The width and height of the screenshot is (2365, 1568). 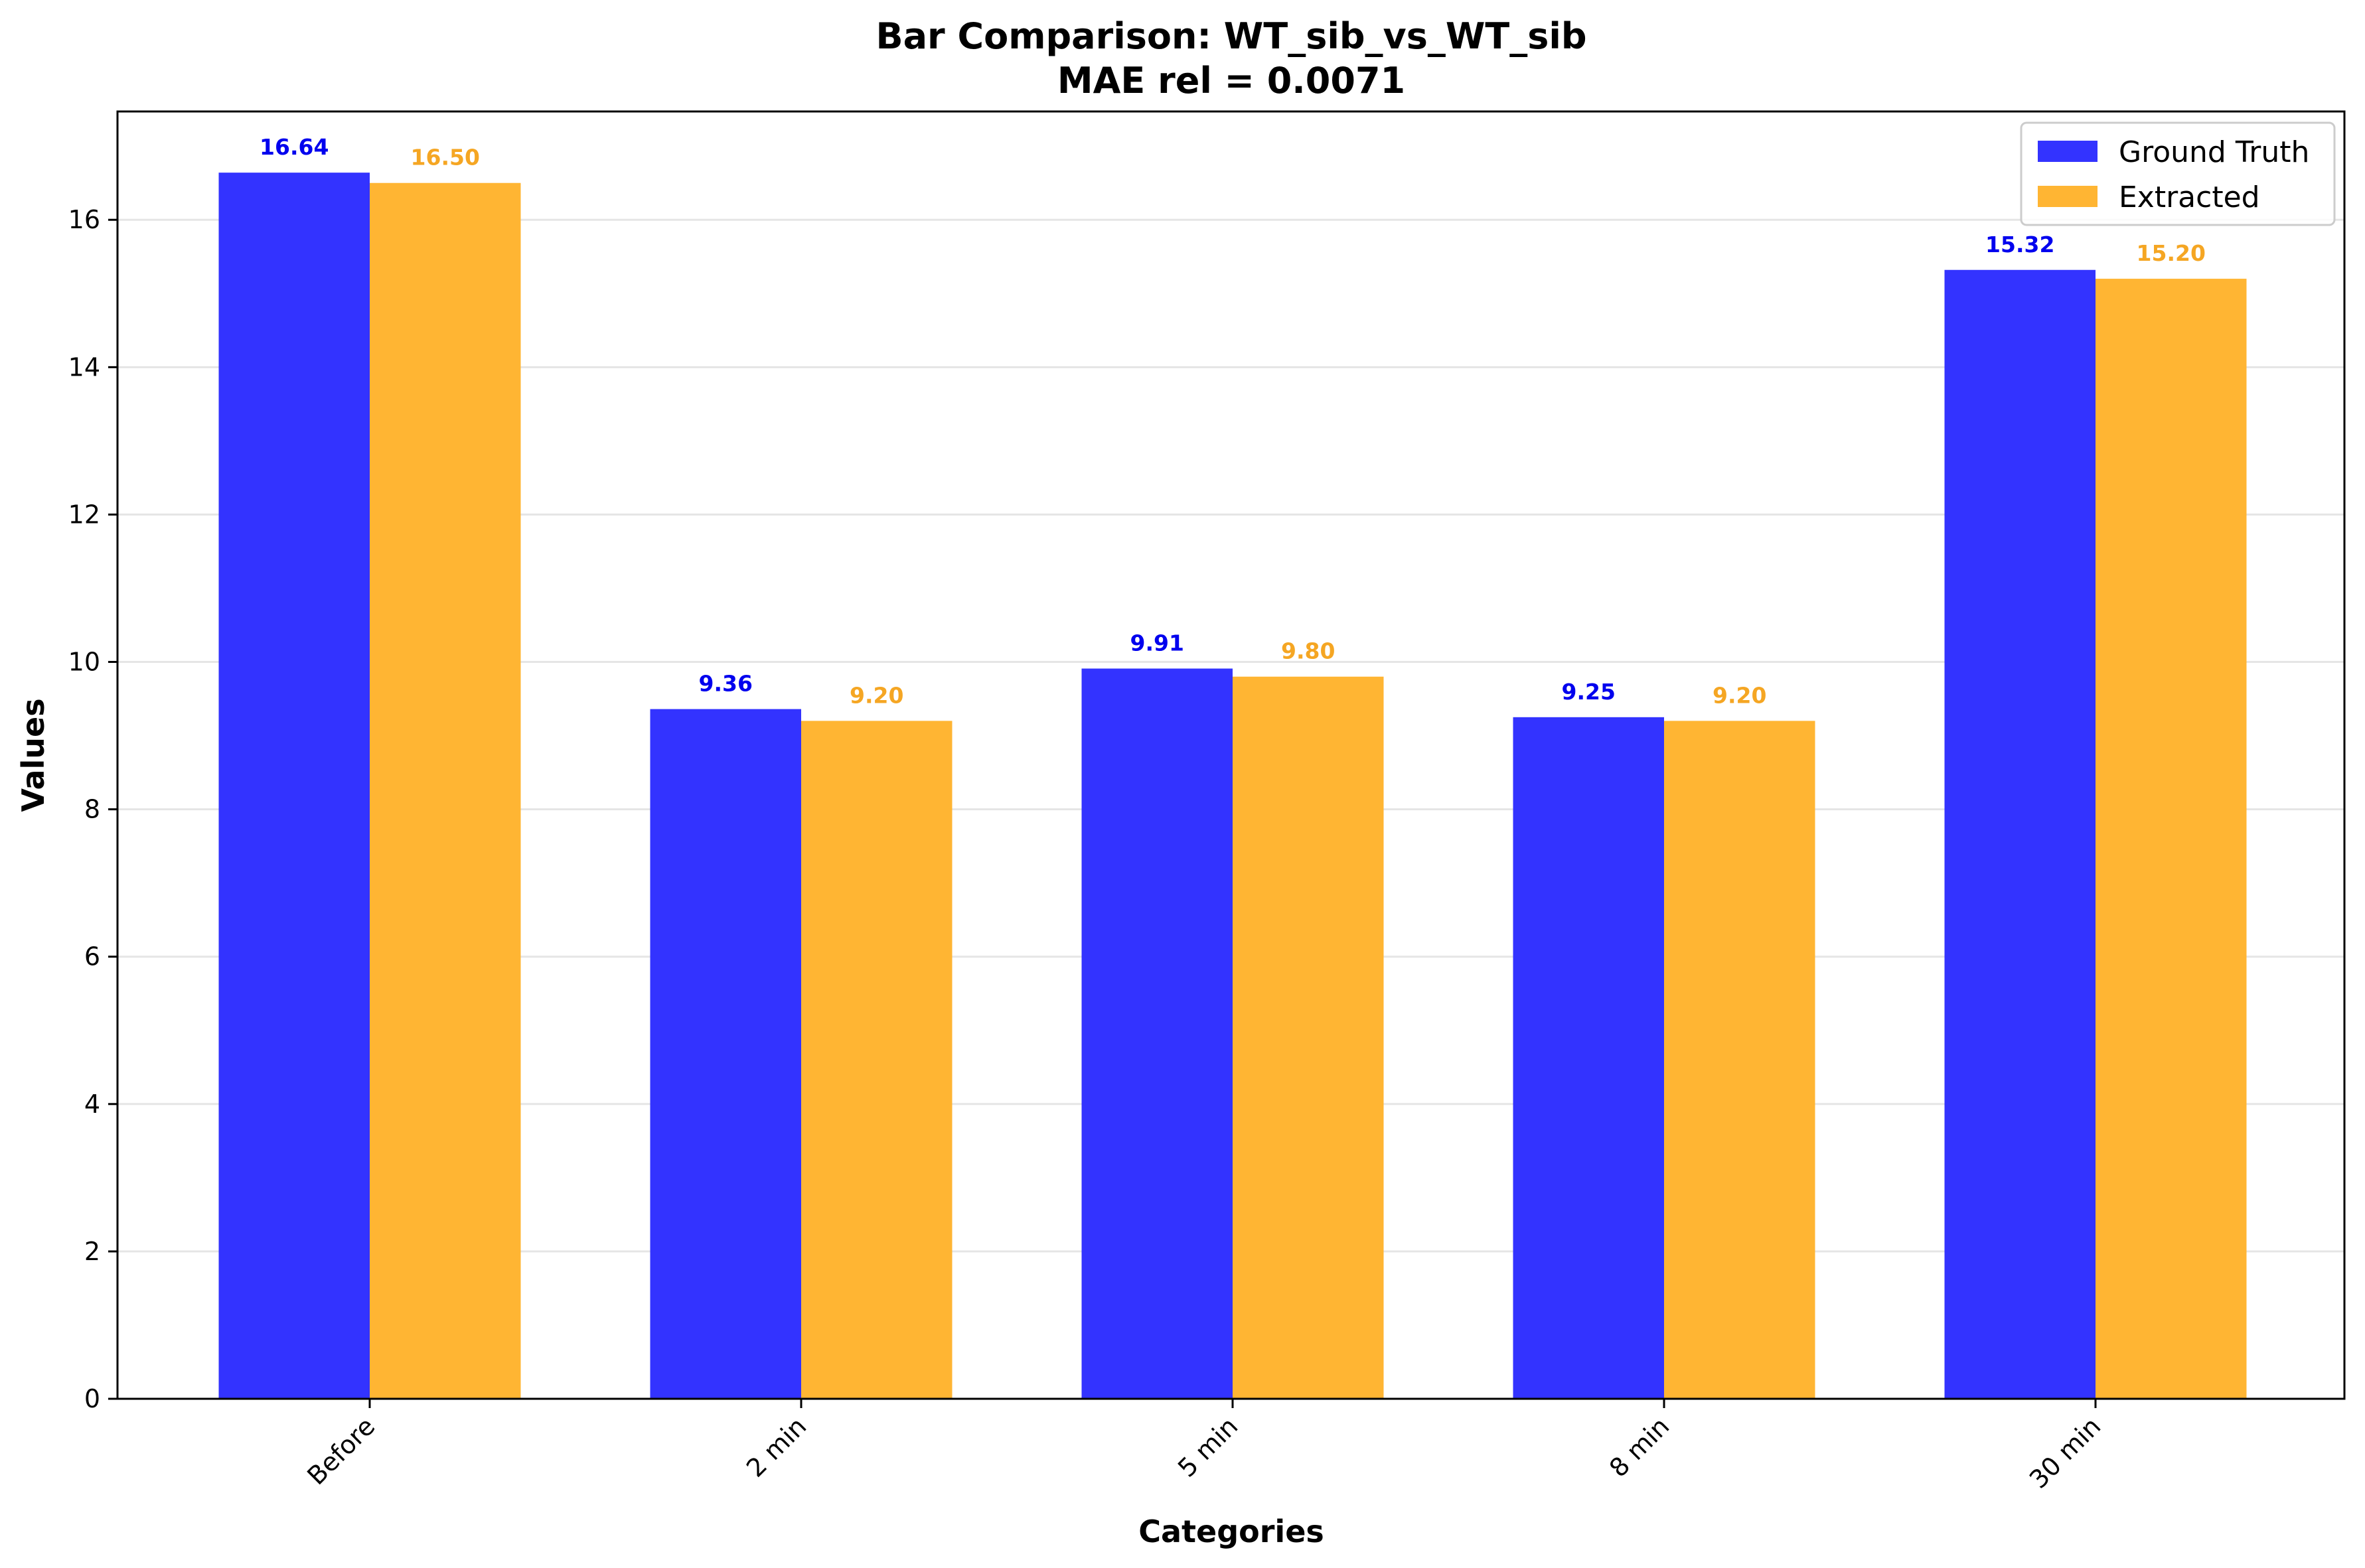 What do you see at coordinates (1739, 1060) in the screenshot?
I see `bar-extracted-8-min` at bounding box center [1739, 1060].